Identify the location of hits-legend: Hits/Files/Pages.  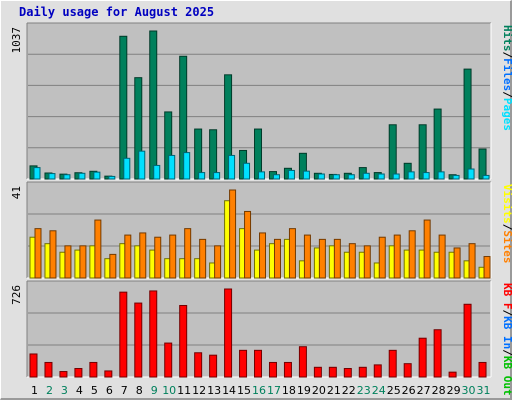
(506, 78).